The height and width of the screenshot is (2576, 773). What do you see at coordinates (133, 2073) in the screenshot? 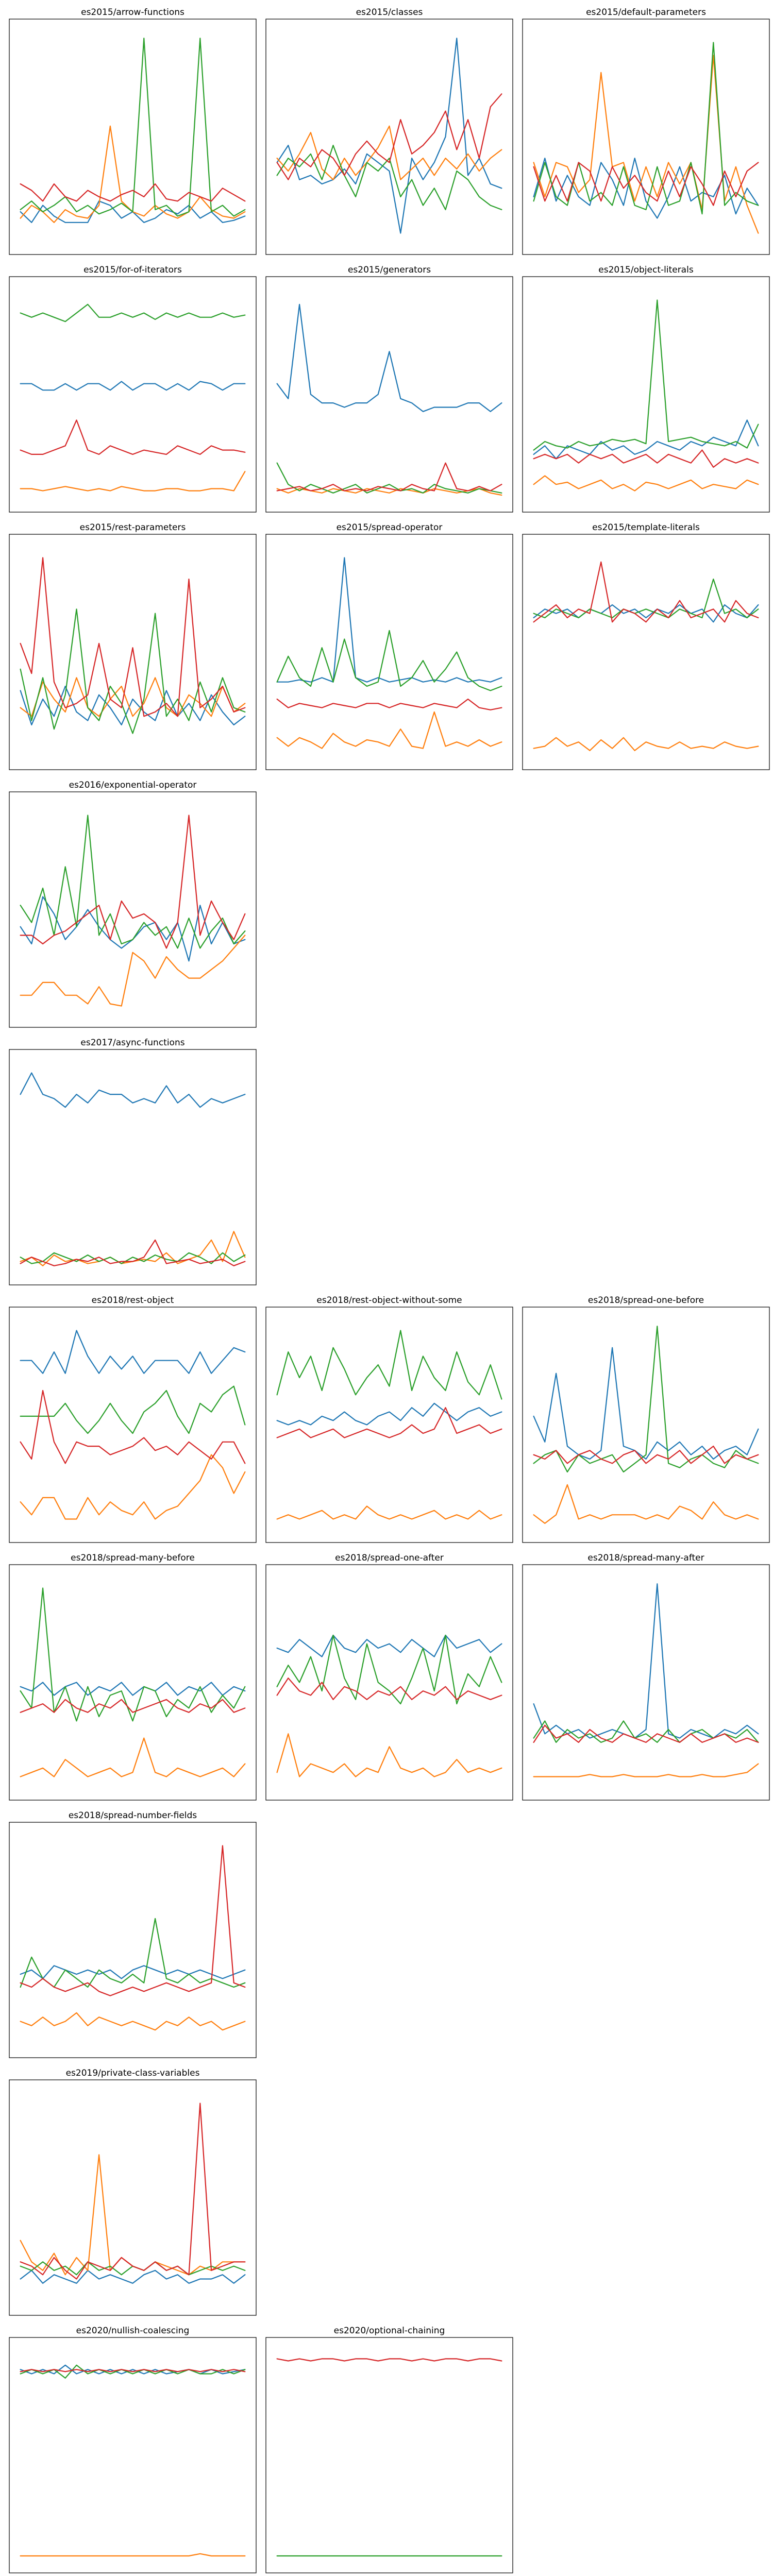
I see `panel-title: es2019/private-class-variables` at bounding box center [133, 2073].